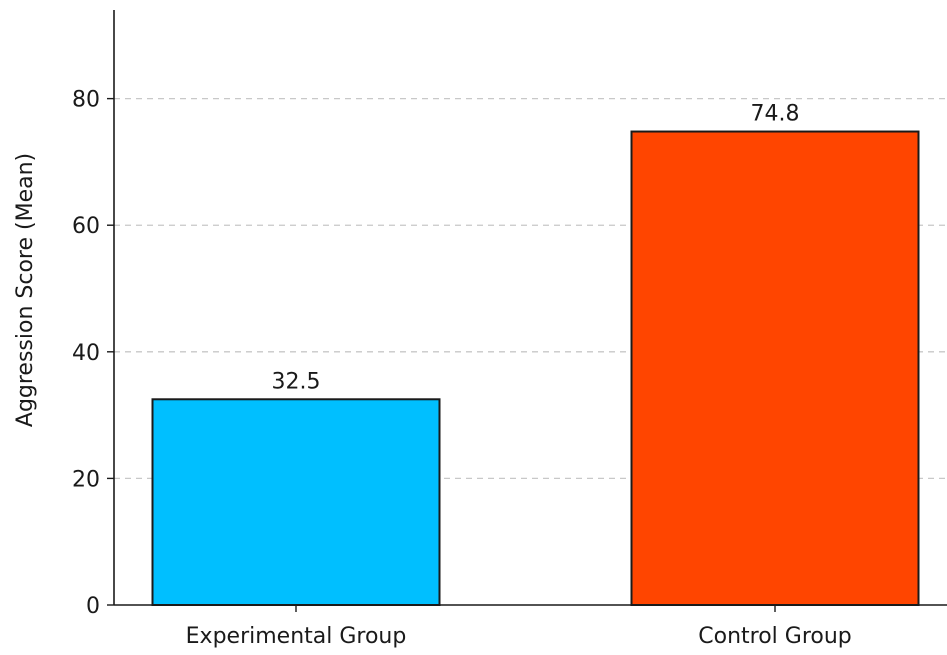 This screenshot has height=655, width=947. I want to click on data-label-1: 74.8, so click(775, 114).